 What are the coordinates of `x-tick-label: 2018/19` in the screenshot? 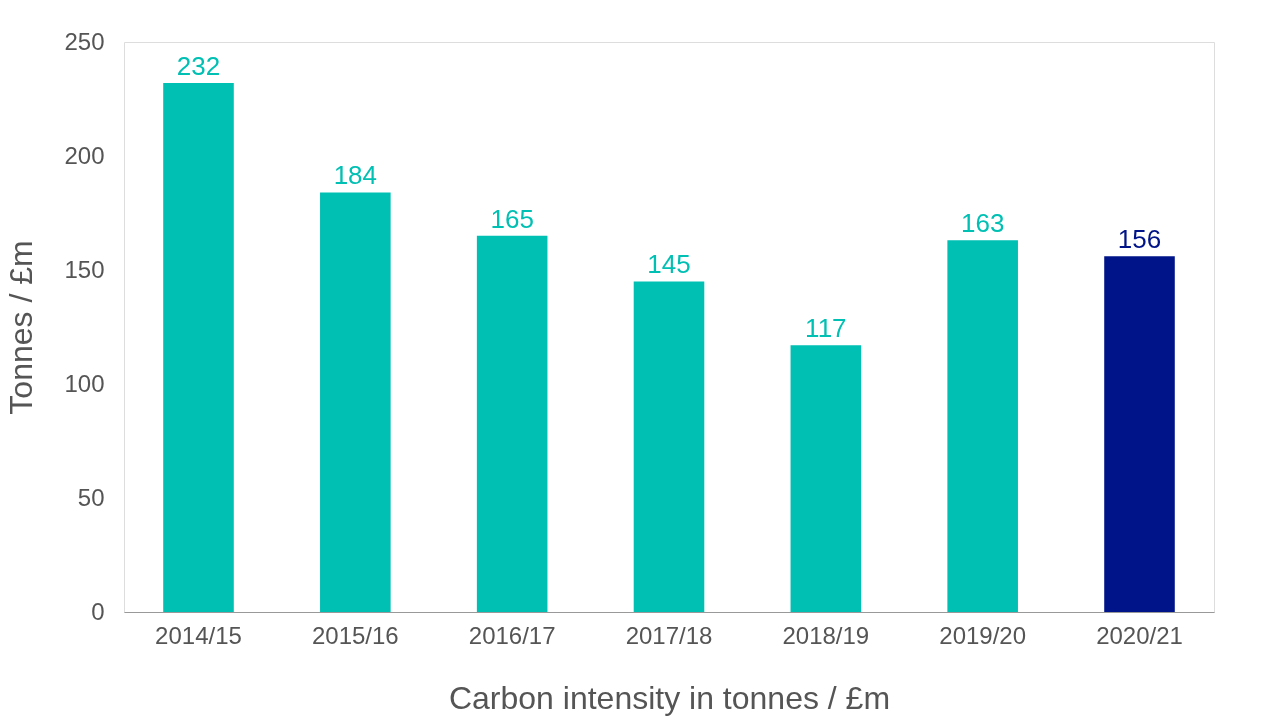 It's located at (826, 635).